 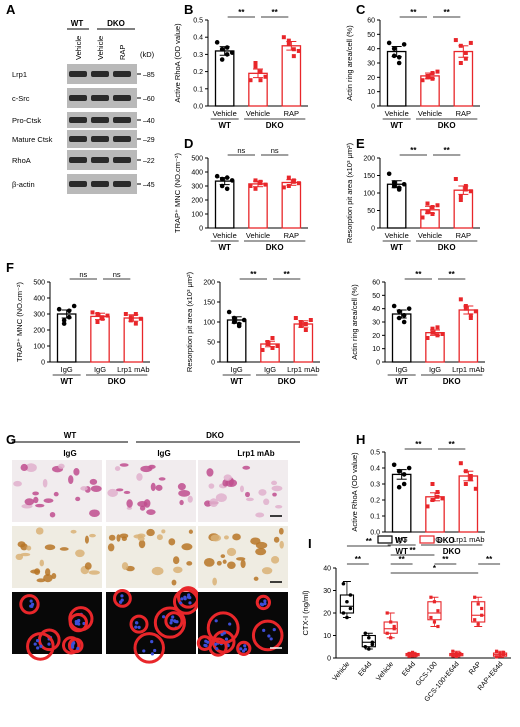 I want to click on micrograph-tile, so click(x=151, y=491).